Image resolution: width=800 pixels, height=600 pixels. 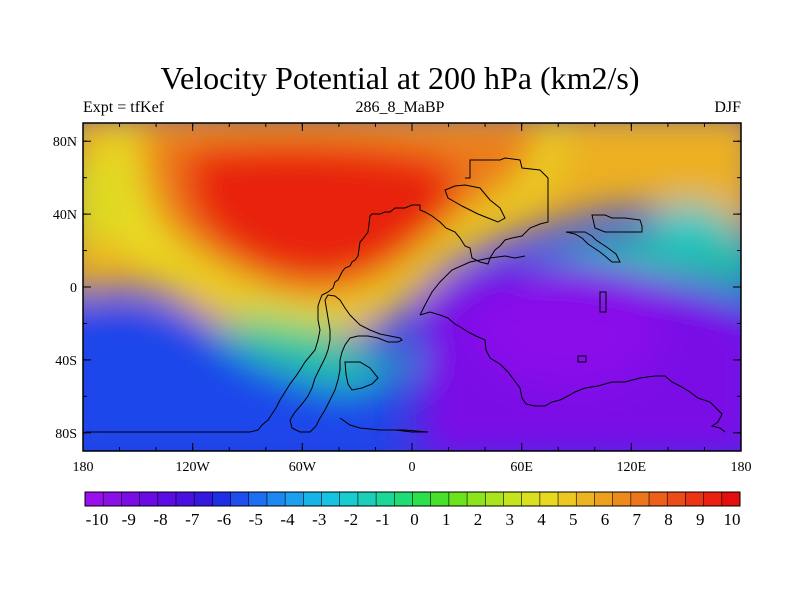 What do you see at coordinates (521, 467) in the screenshot?
I see `x-tick-label: 60E` at bounding box center [521, 467].